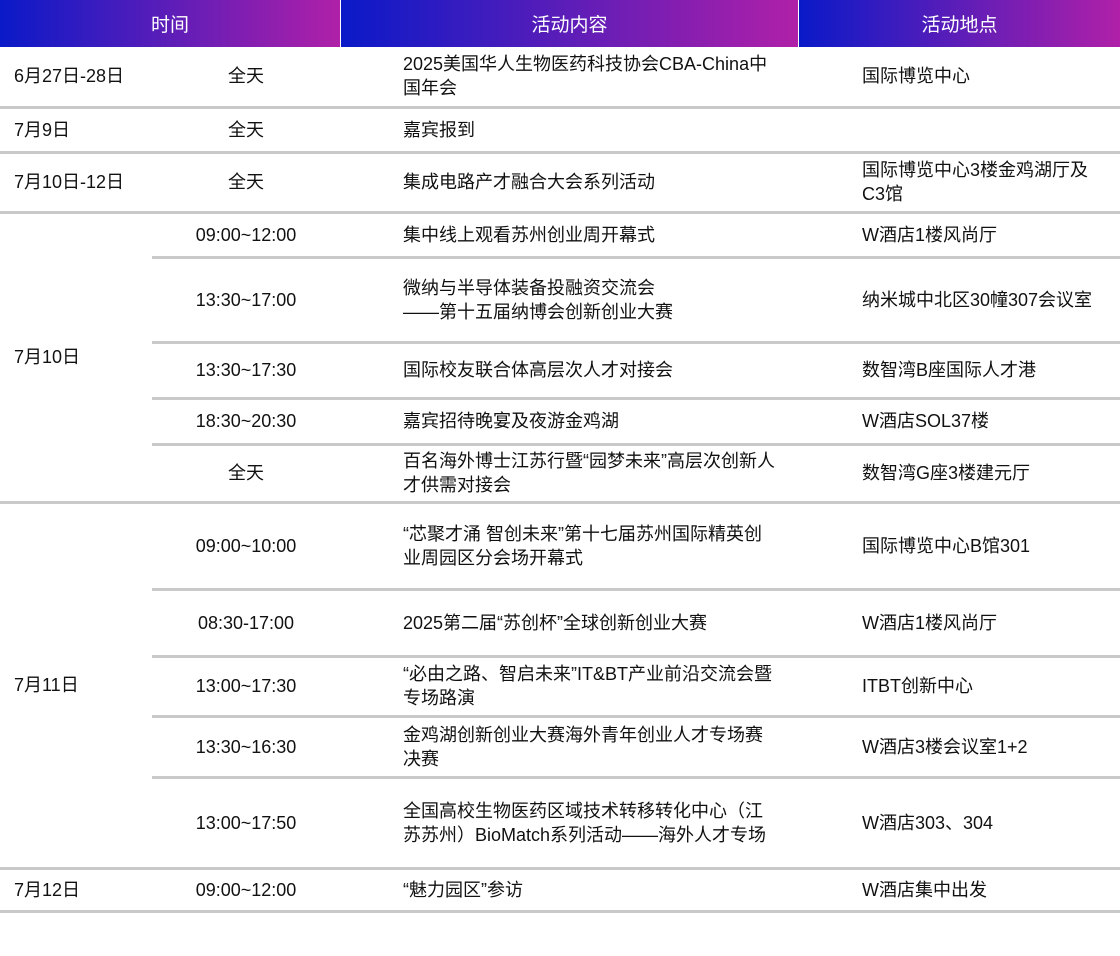 Image resolution: width=1120 pixels, height=956 pixels. Describe the element at coordinates (246, 300) in the screenshot. I see `time-cell: 13:30~17:00` at that location.